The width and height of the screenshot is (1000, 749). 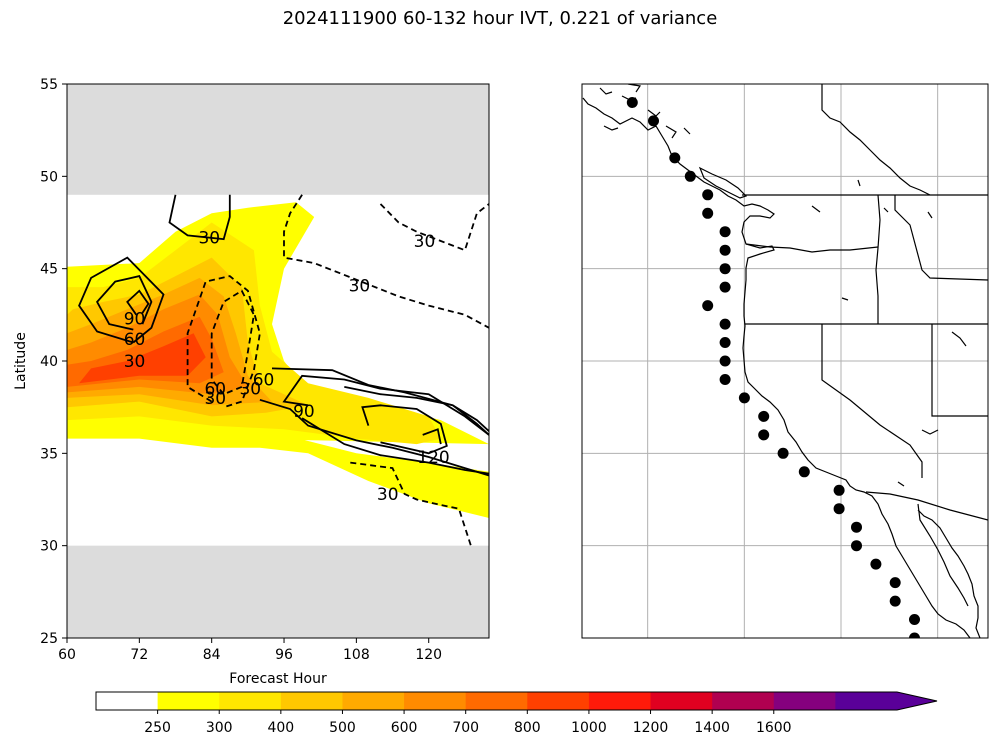 I want to click on contour-label-2: 30, so click(x=360, y=286).